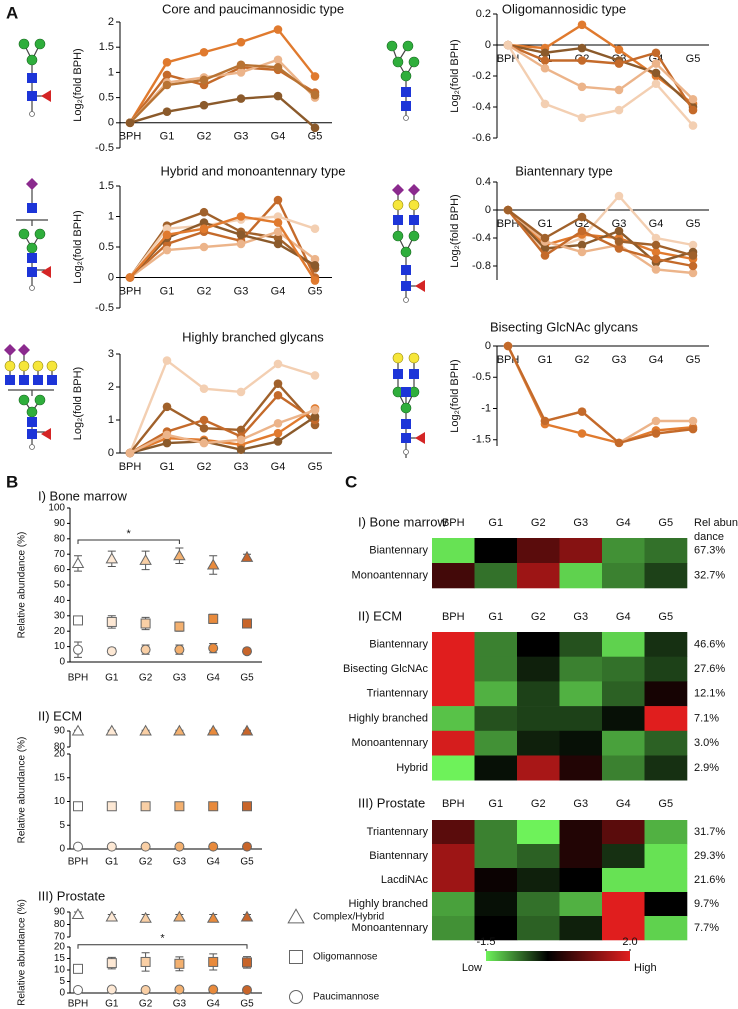  I want to click on y-tick-label: 5, so click(62, 981).